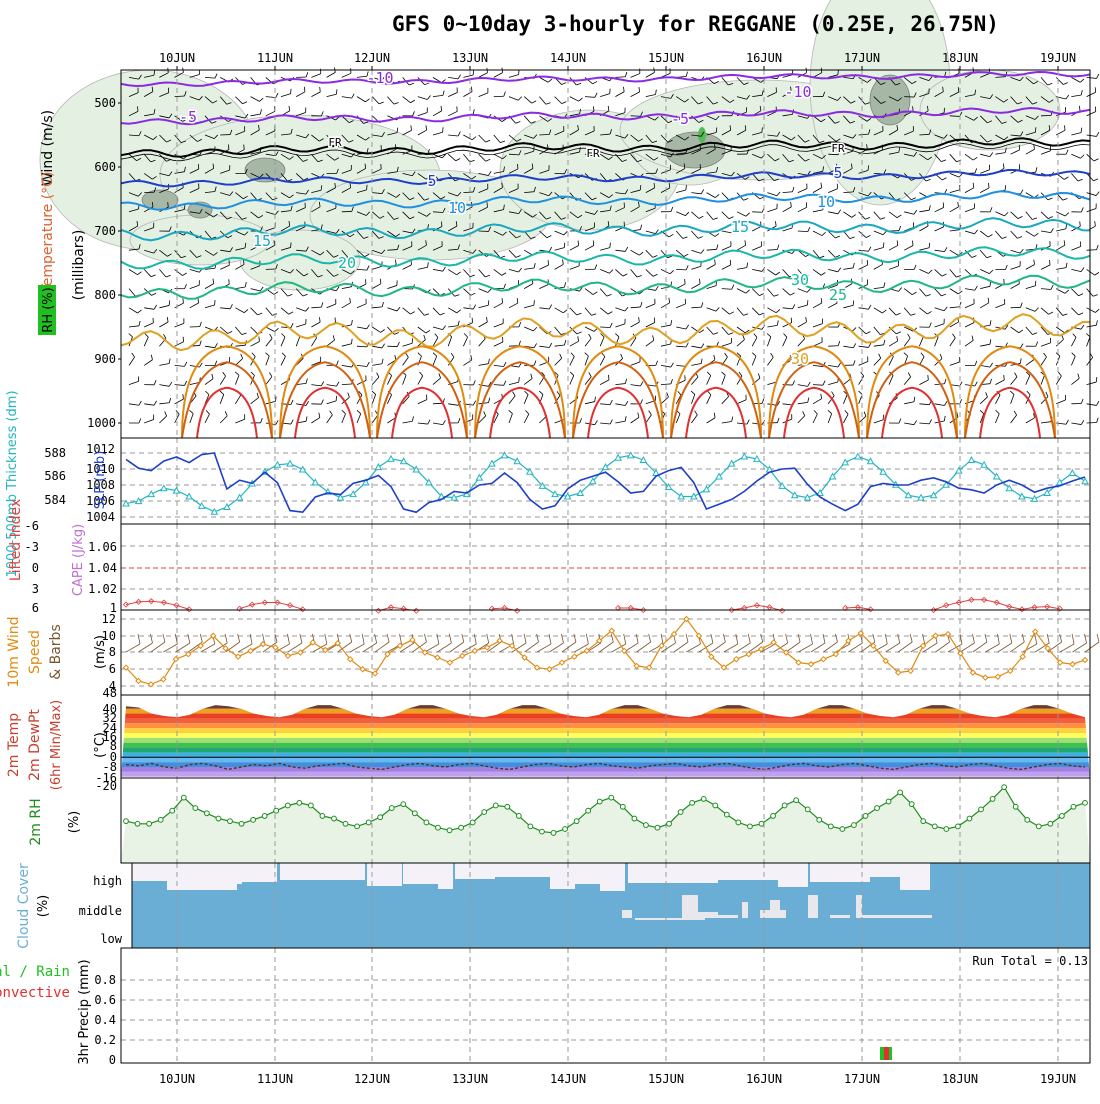 The height and width of the screenshot is (1104, 1100). I want to click on isotherm-38-arc, so click(422, 400).